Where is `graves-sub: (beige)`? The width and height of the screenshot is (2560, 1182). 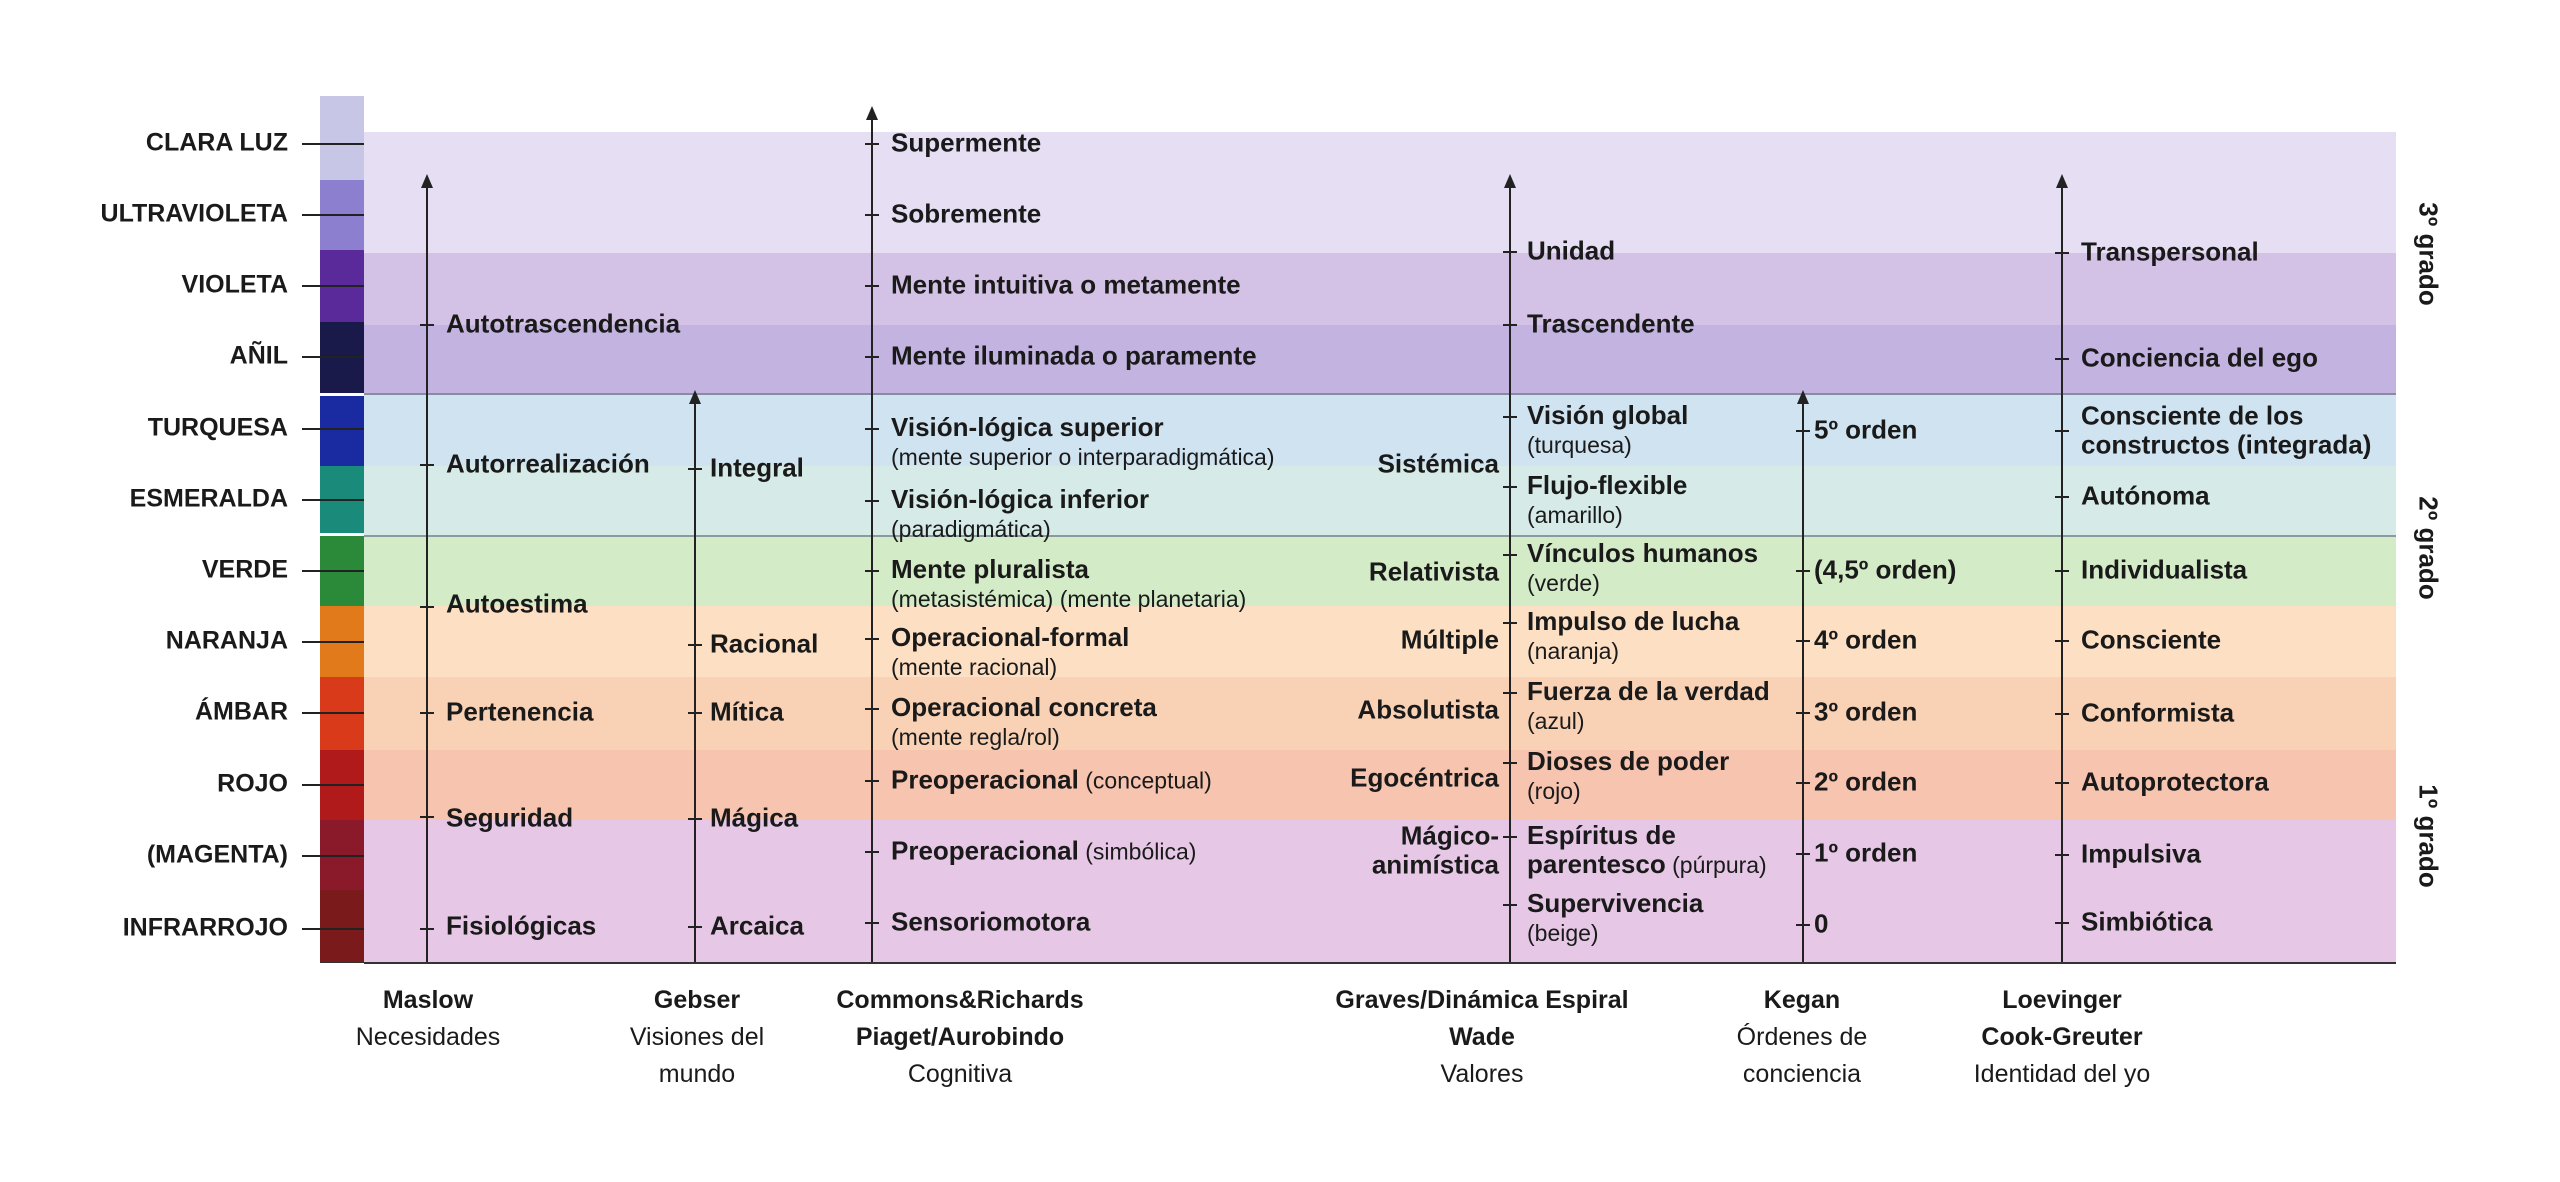 graves-sub: (beige) is located at coordinates (1563, 933).